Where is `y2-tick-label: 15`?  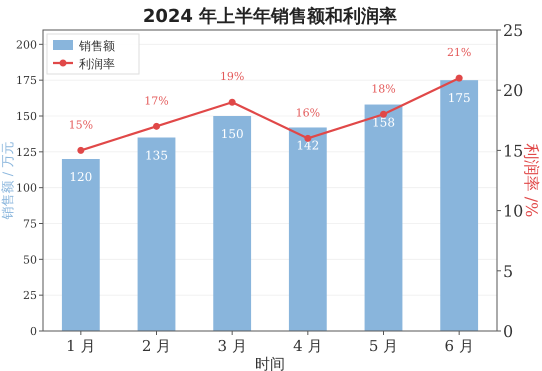 y2-tick-label: 15 is located at coordinates (513, 150).